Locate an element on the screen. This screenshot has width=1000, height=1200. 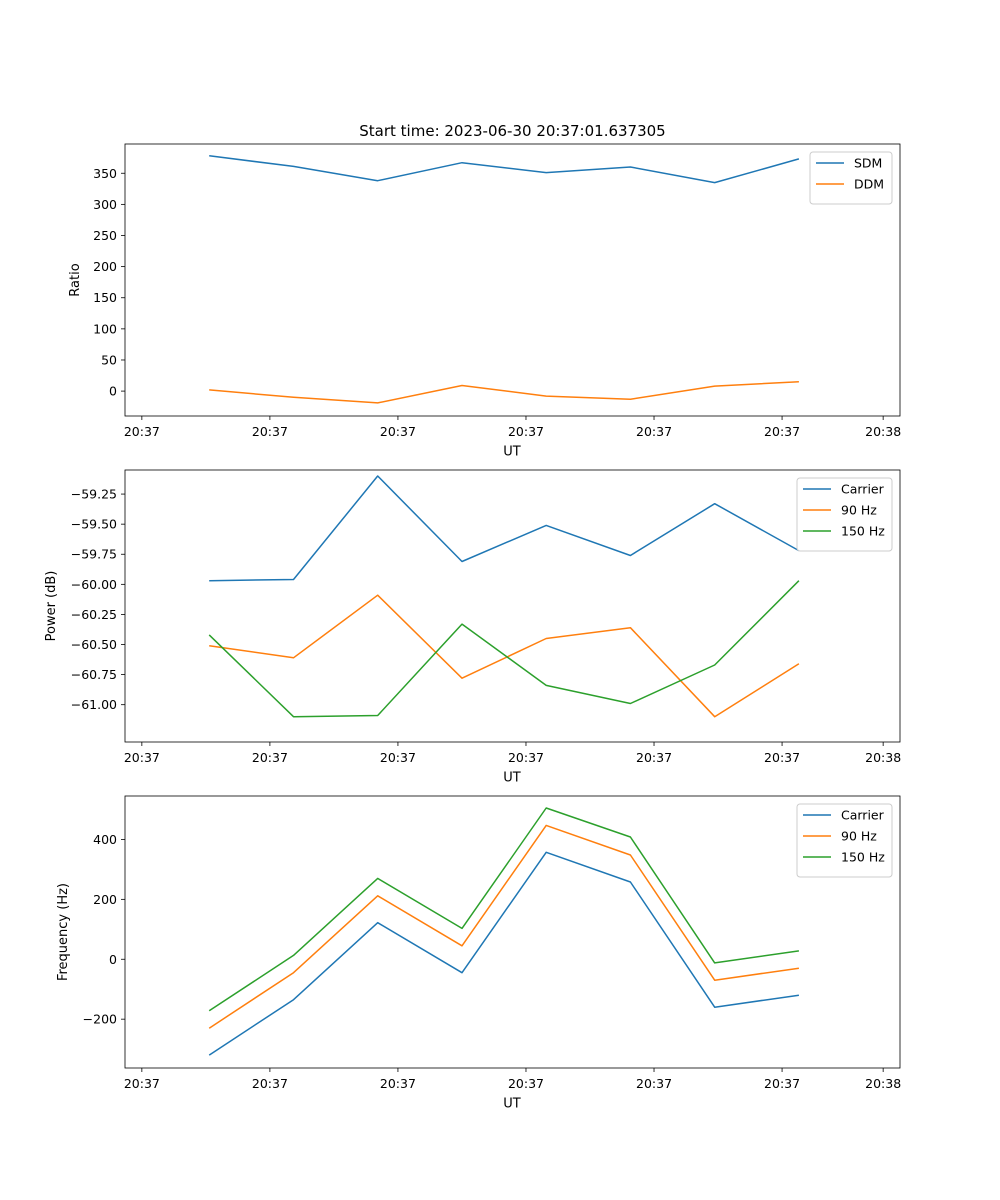
legend-label: DDM is located at coordinates (869, 184).